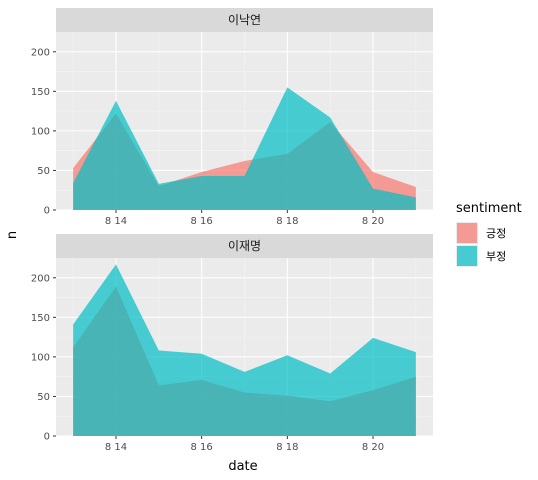 The image size is (538, 480). Describe the element at coordinates (242, 466) in the screenshot. I see `x-axis-title: date` at that location.